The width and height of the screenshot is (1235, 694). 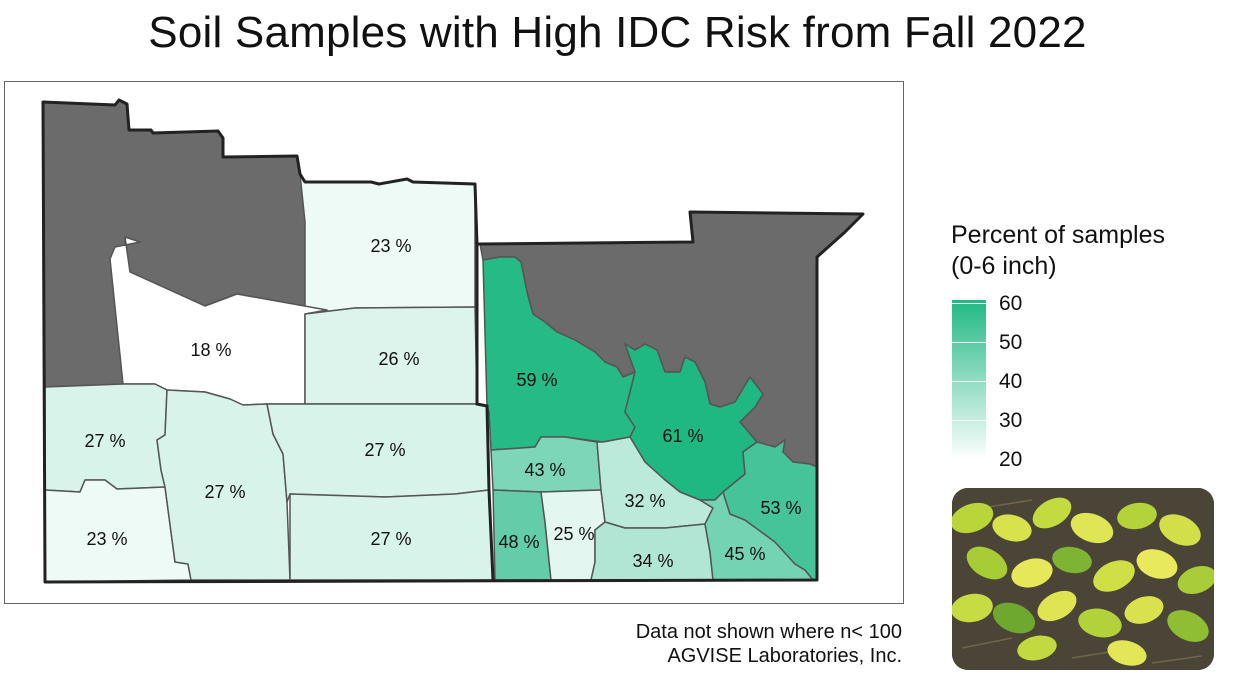 What do you see at coordinates (784, 656) in the screenshot?
I see `footnote-line2: AGVISE Laboratories, Inc.` at bounding box center [784, 656].